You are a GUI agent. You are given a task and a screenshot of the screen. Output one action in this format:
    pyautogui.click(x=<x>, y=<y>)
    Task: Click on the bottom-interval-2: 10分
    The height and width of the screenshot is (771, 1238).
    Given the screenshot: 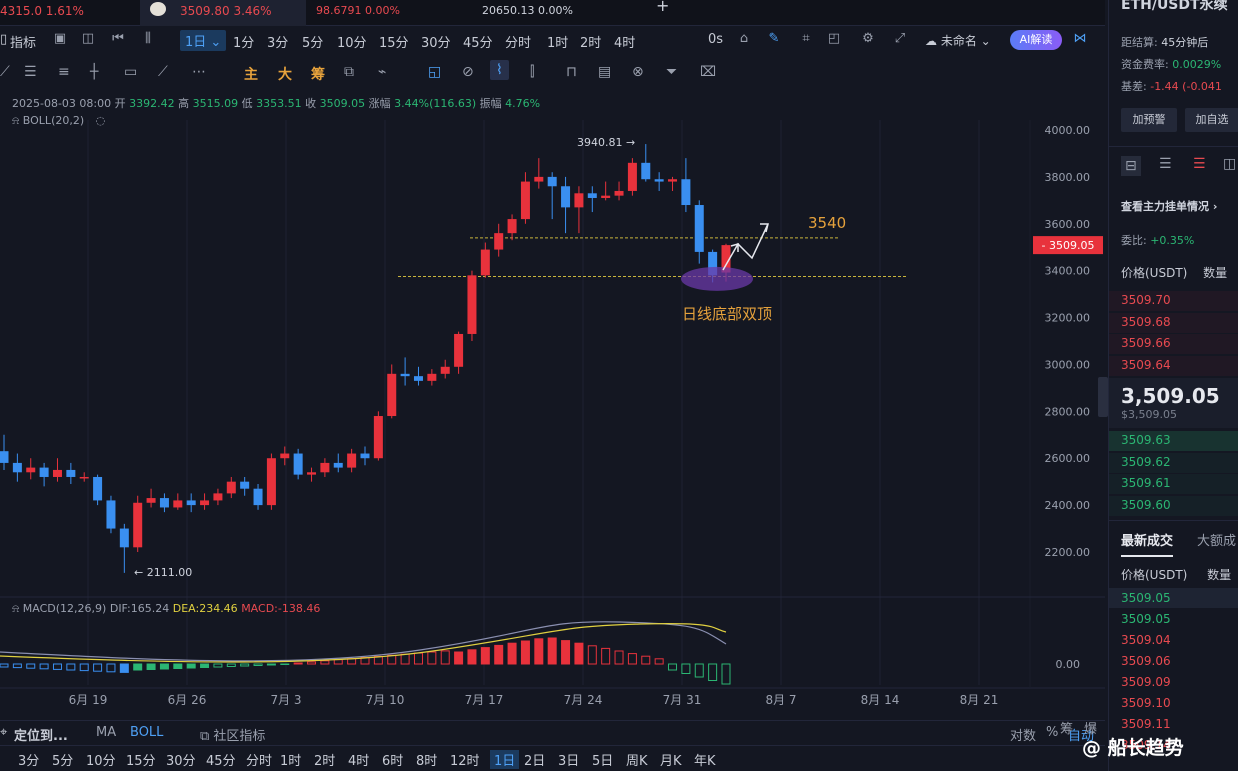 What is the action you would take?
    pyautogui.click(x=101, y=761)
    